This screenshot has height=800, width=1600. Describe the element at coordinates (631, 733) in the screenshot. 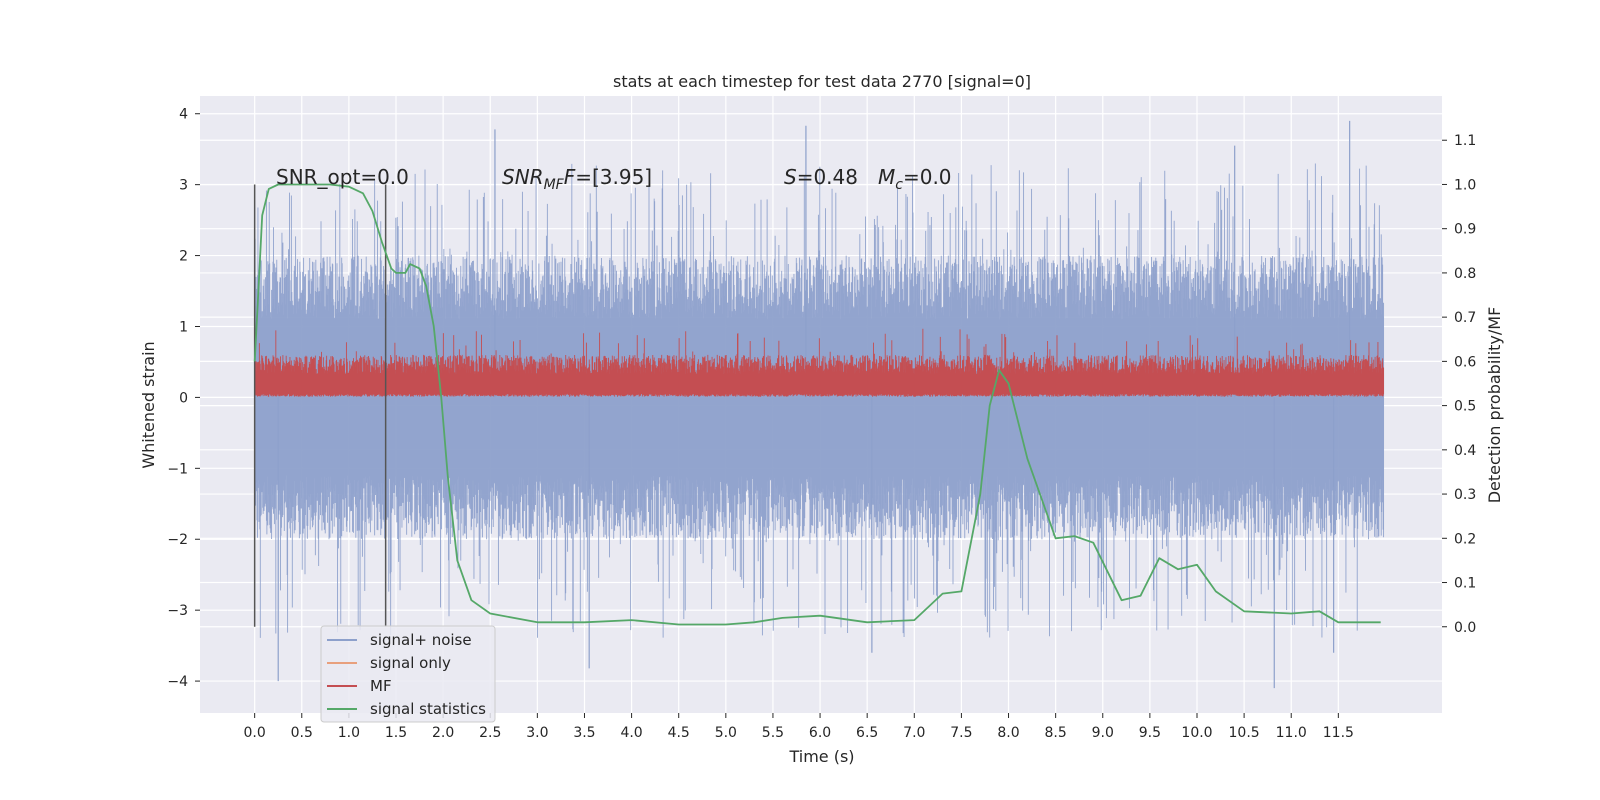

I see `x-tick-label: 4.0` at that location.